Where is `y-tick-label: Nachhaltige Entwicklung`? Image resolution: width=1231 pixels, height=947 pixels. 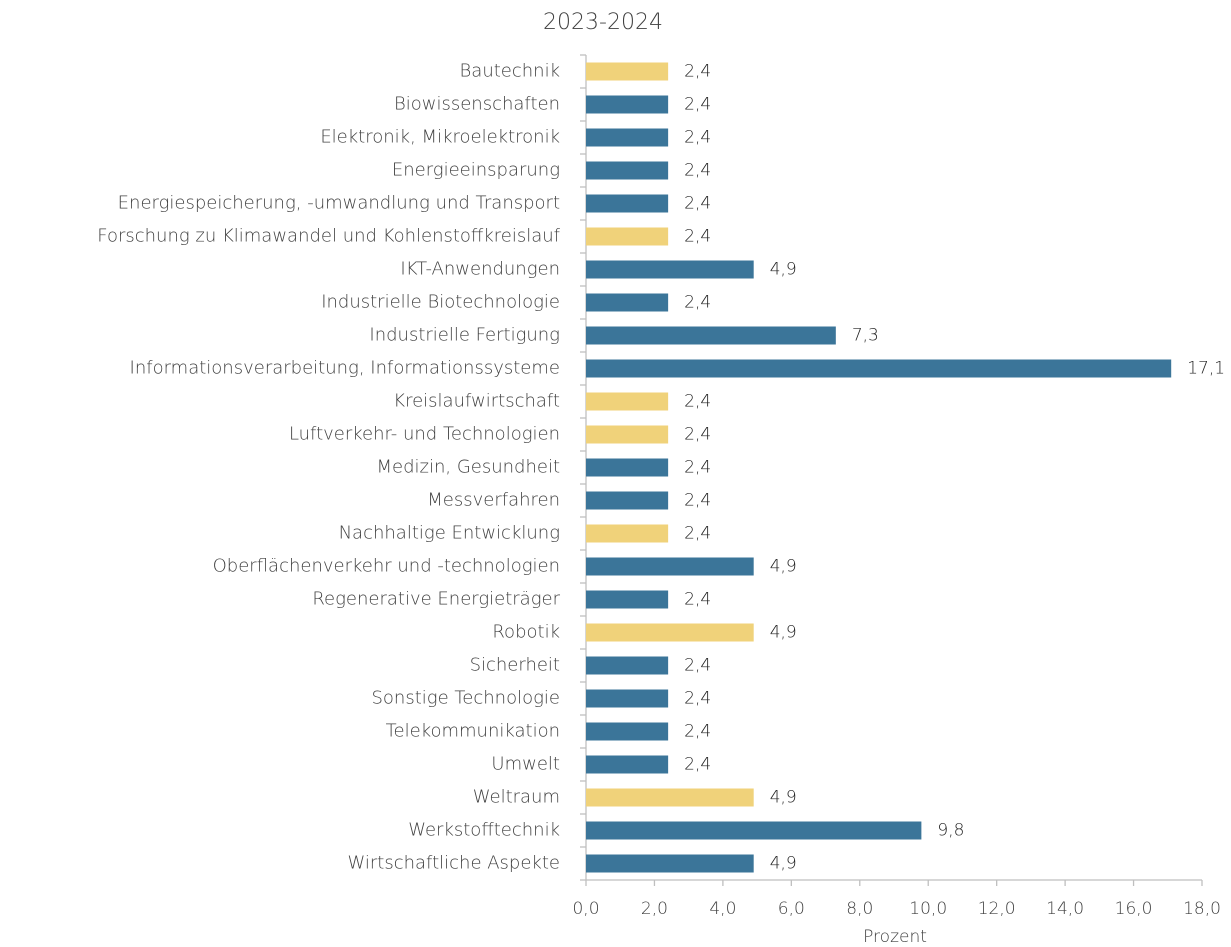 y-tick-label: Nachhaltige Entwicklung is located at coordinates (449, 533).